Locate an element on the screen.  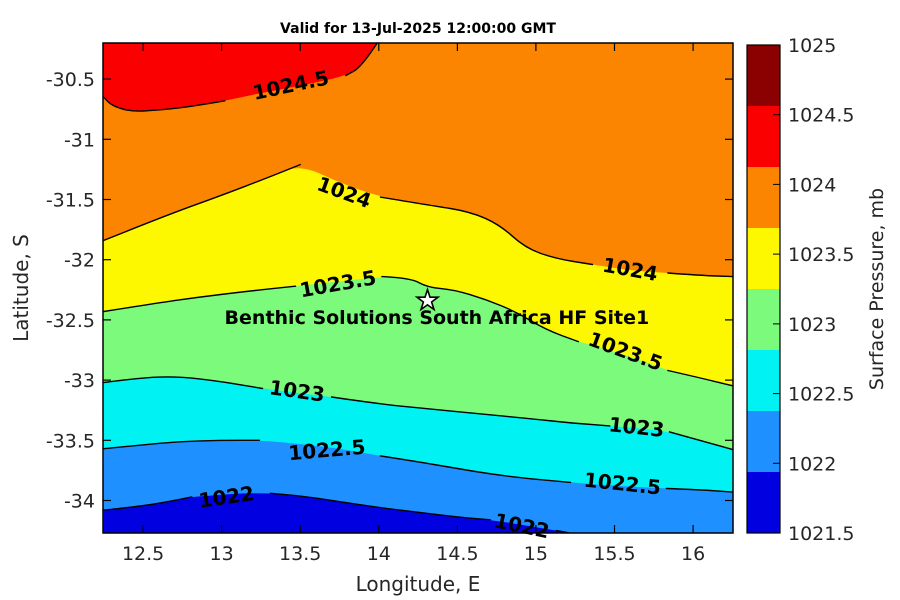
colorbar-tick-label: 1024.5 is located at coordinates (821, 116).